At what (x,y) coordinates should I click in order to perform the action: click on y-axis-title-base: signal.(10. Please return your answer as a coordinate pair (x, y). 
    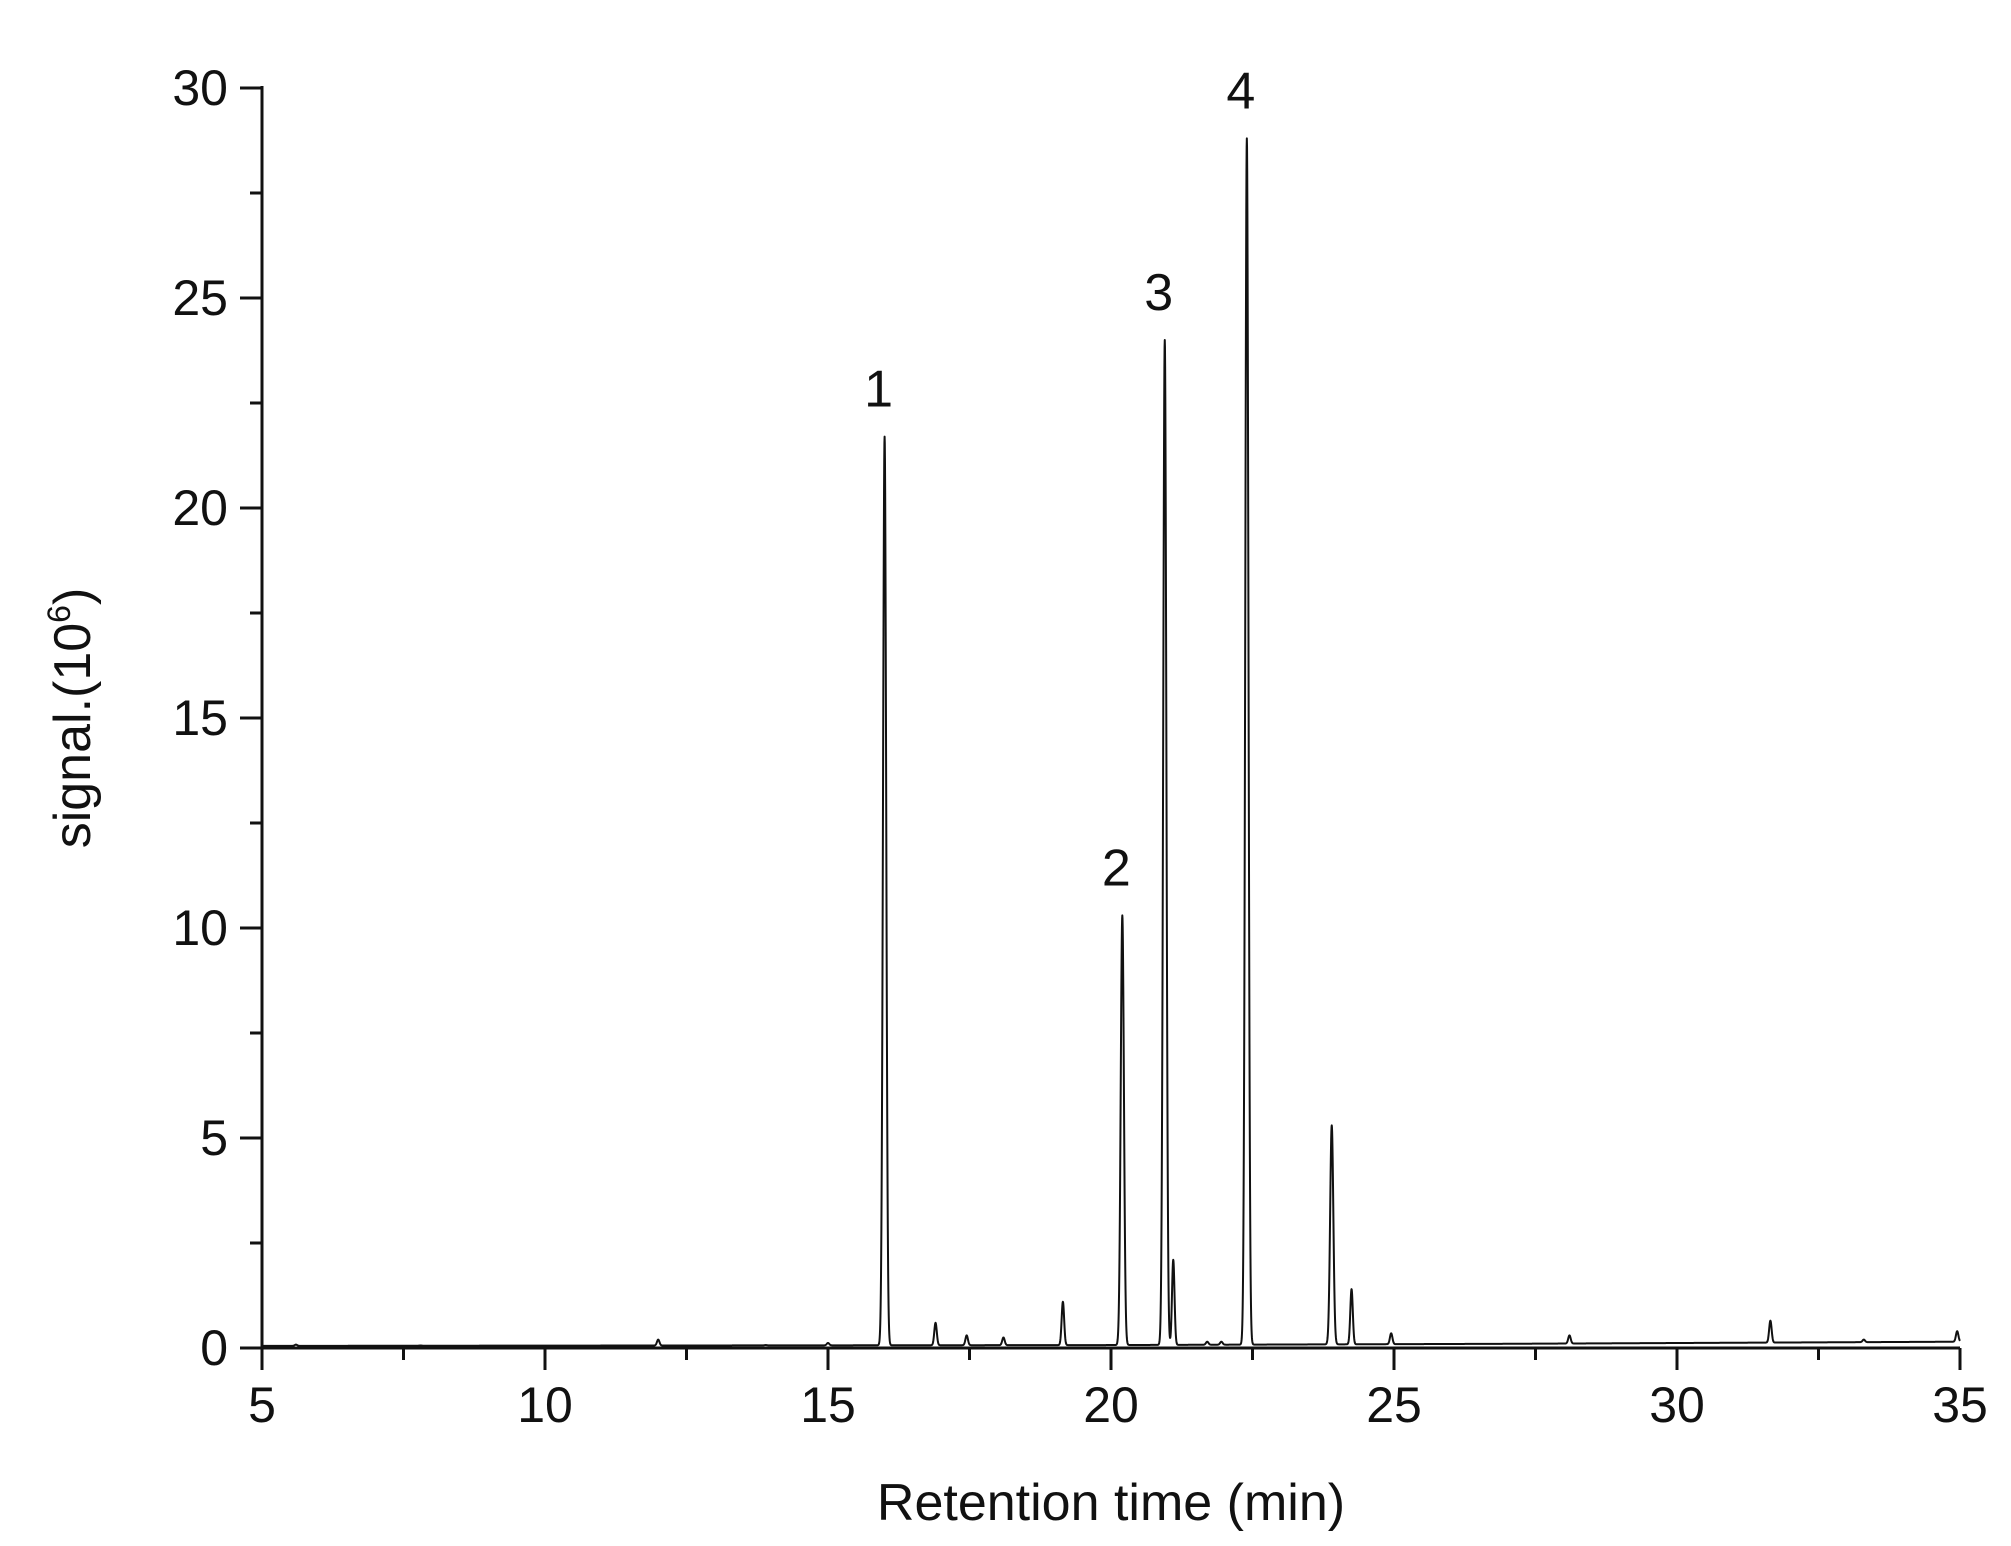
    Looking at the image, I should click on (73, 735).